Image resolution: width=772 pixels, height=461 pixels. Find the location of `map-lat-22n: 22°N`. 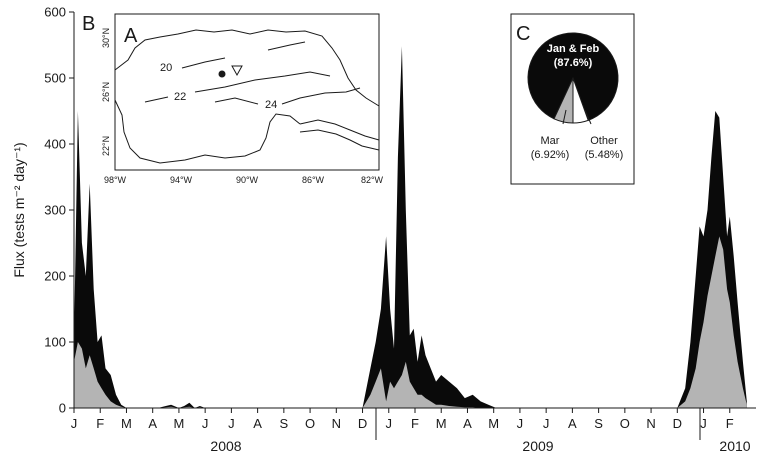

map-lat-22n: 22°N is located at coordinates (106, 146).